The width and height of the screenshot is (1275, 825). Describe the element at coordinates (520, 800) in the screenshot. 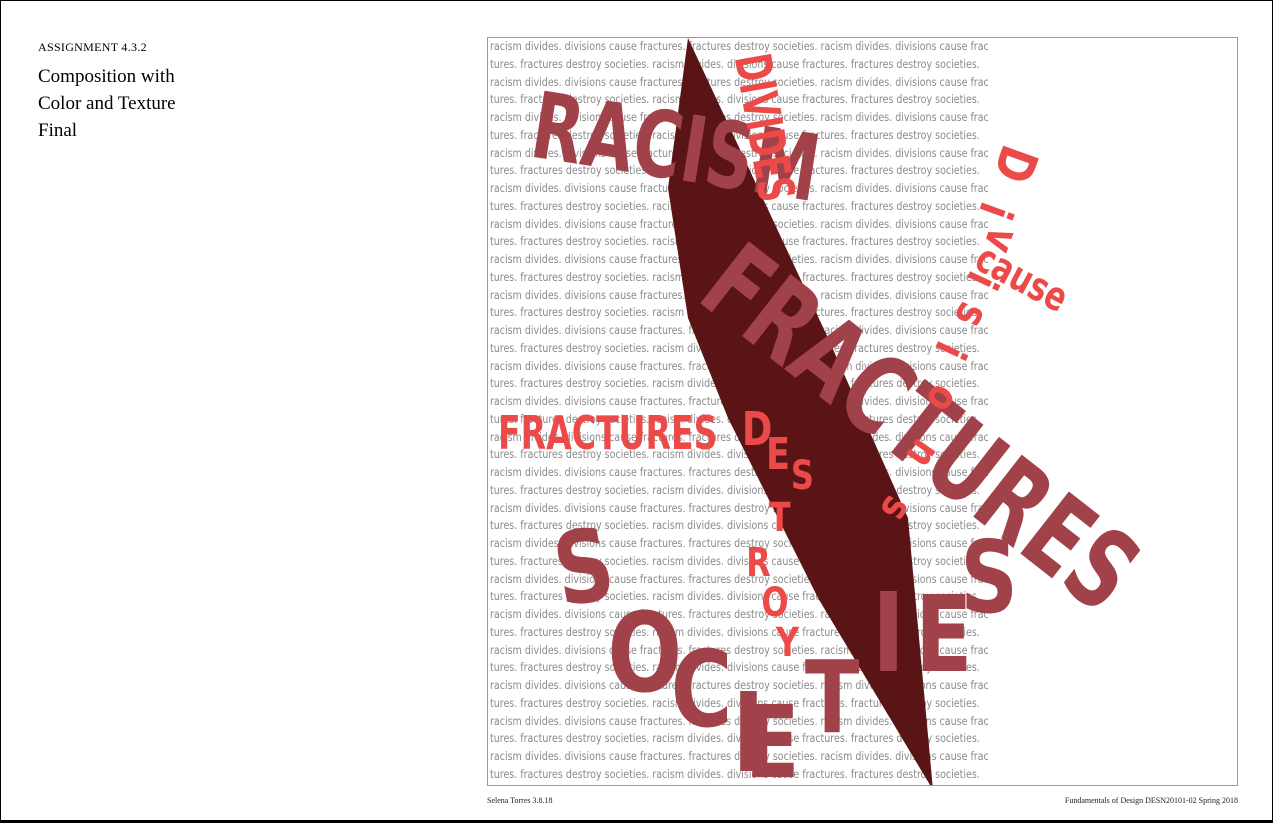

I see `footer-author: Selena Torres 3.8.18` at that location.